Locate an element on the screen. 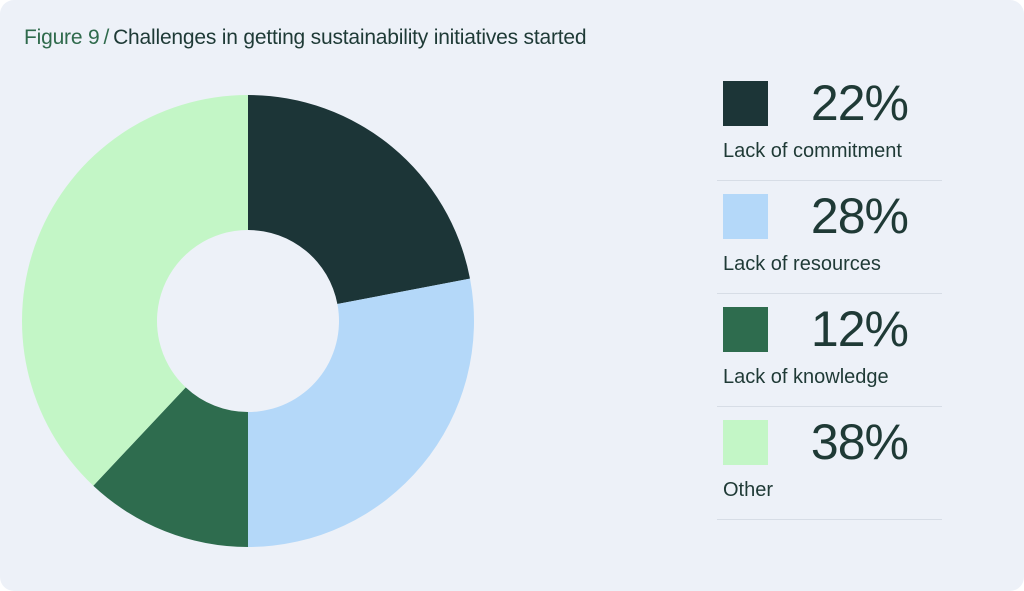  legend-item-resources: 28% Lack of resources is located at coordinates (829, 237).